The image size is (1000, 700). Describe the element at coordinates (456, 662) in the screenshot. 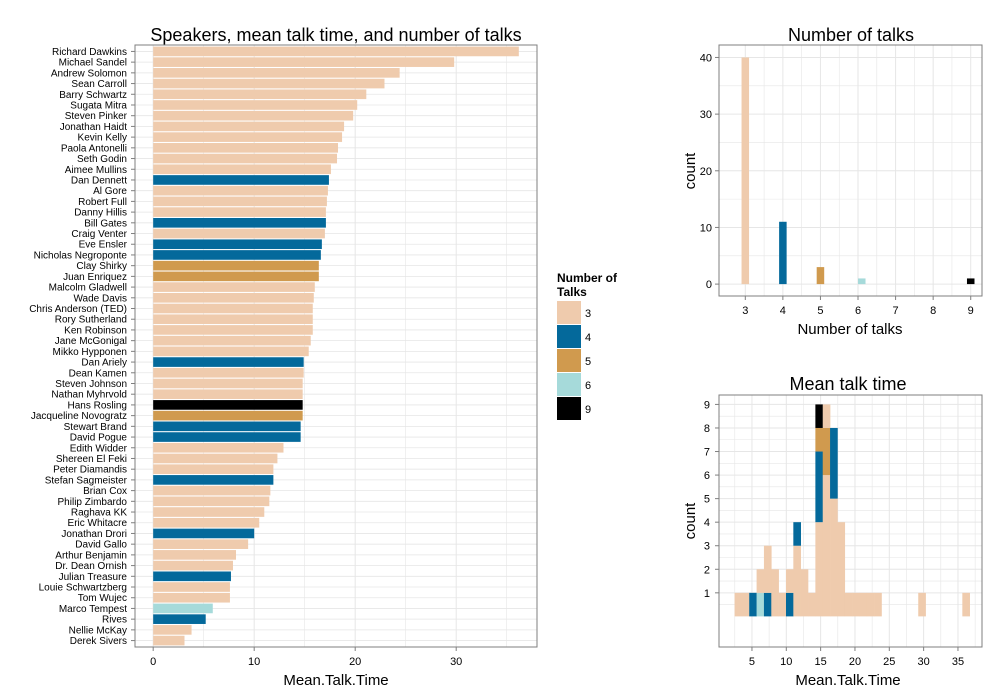

I see `x-tick-label: 30` at that location.